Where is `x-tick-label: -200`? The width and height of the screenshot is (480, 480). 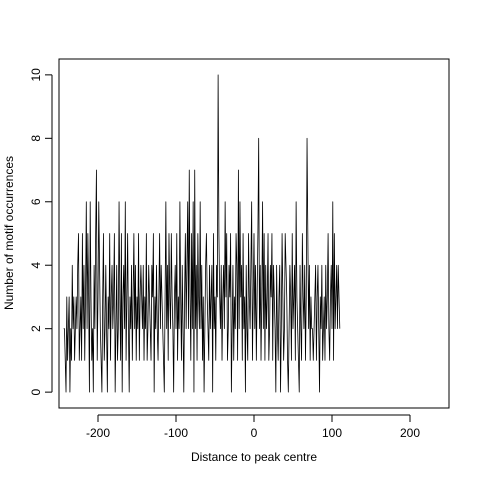
x-tick-label: -200 is located at coordinates (98, 433).